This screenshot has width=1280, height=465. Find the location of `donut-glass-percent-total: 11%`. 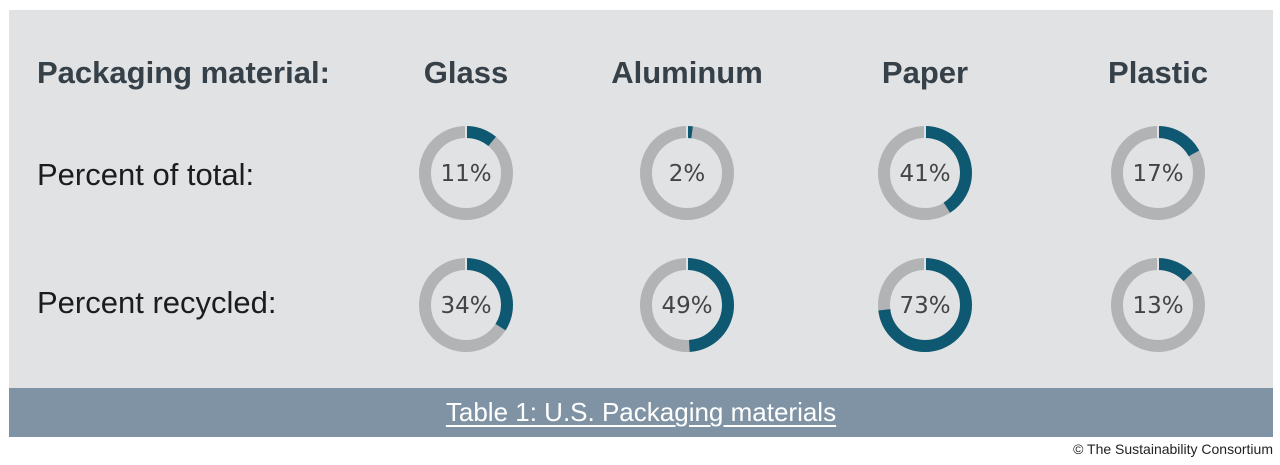

donut-glass-percent-total: 11% is located at coordinates (466, 173).